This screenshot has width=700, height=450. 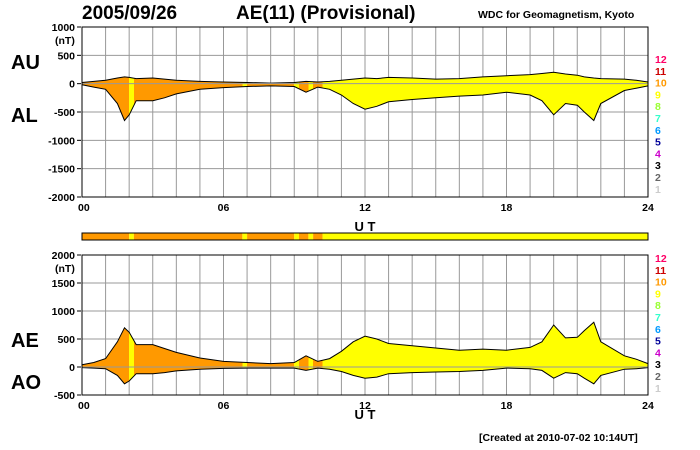 What do you see at coordinates (26, 383) in the screenshot?
I see `series-label-ao: AO` at bounding box center [26, 383].